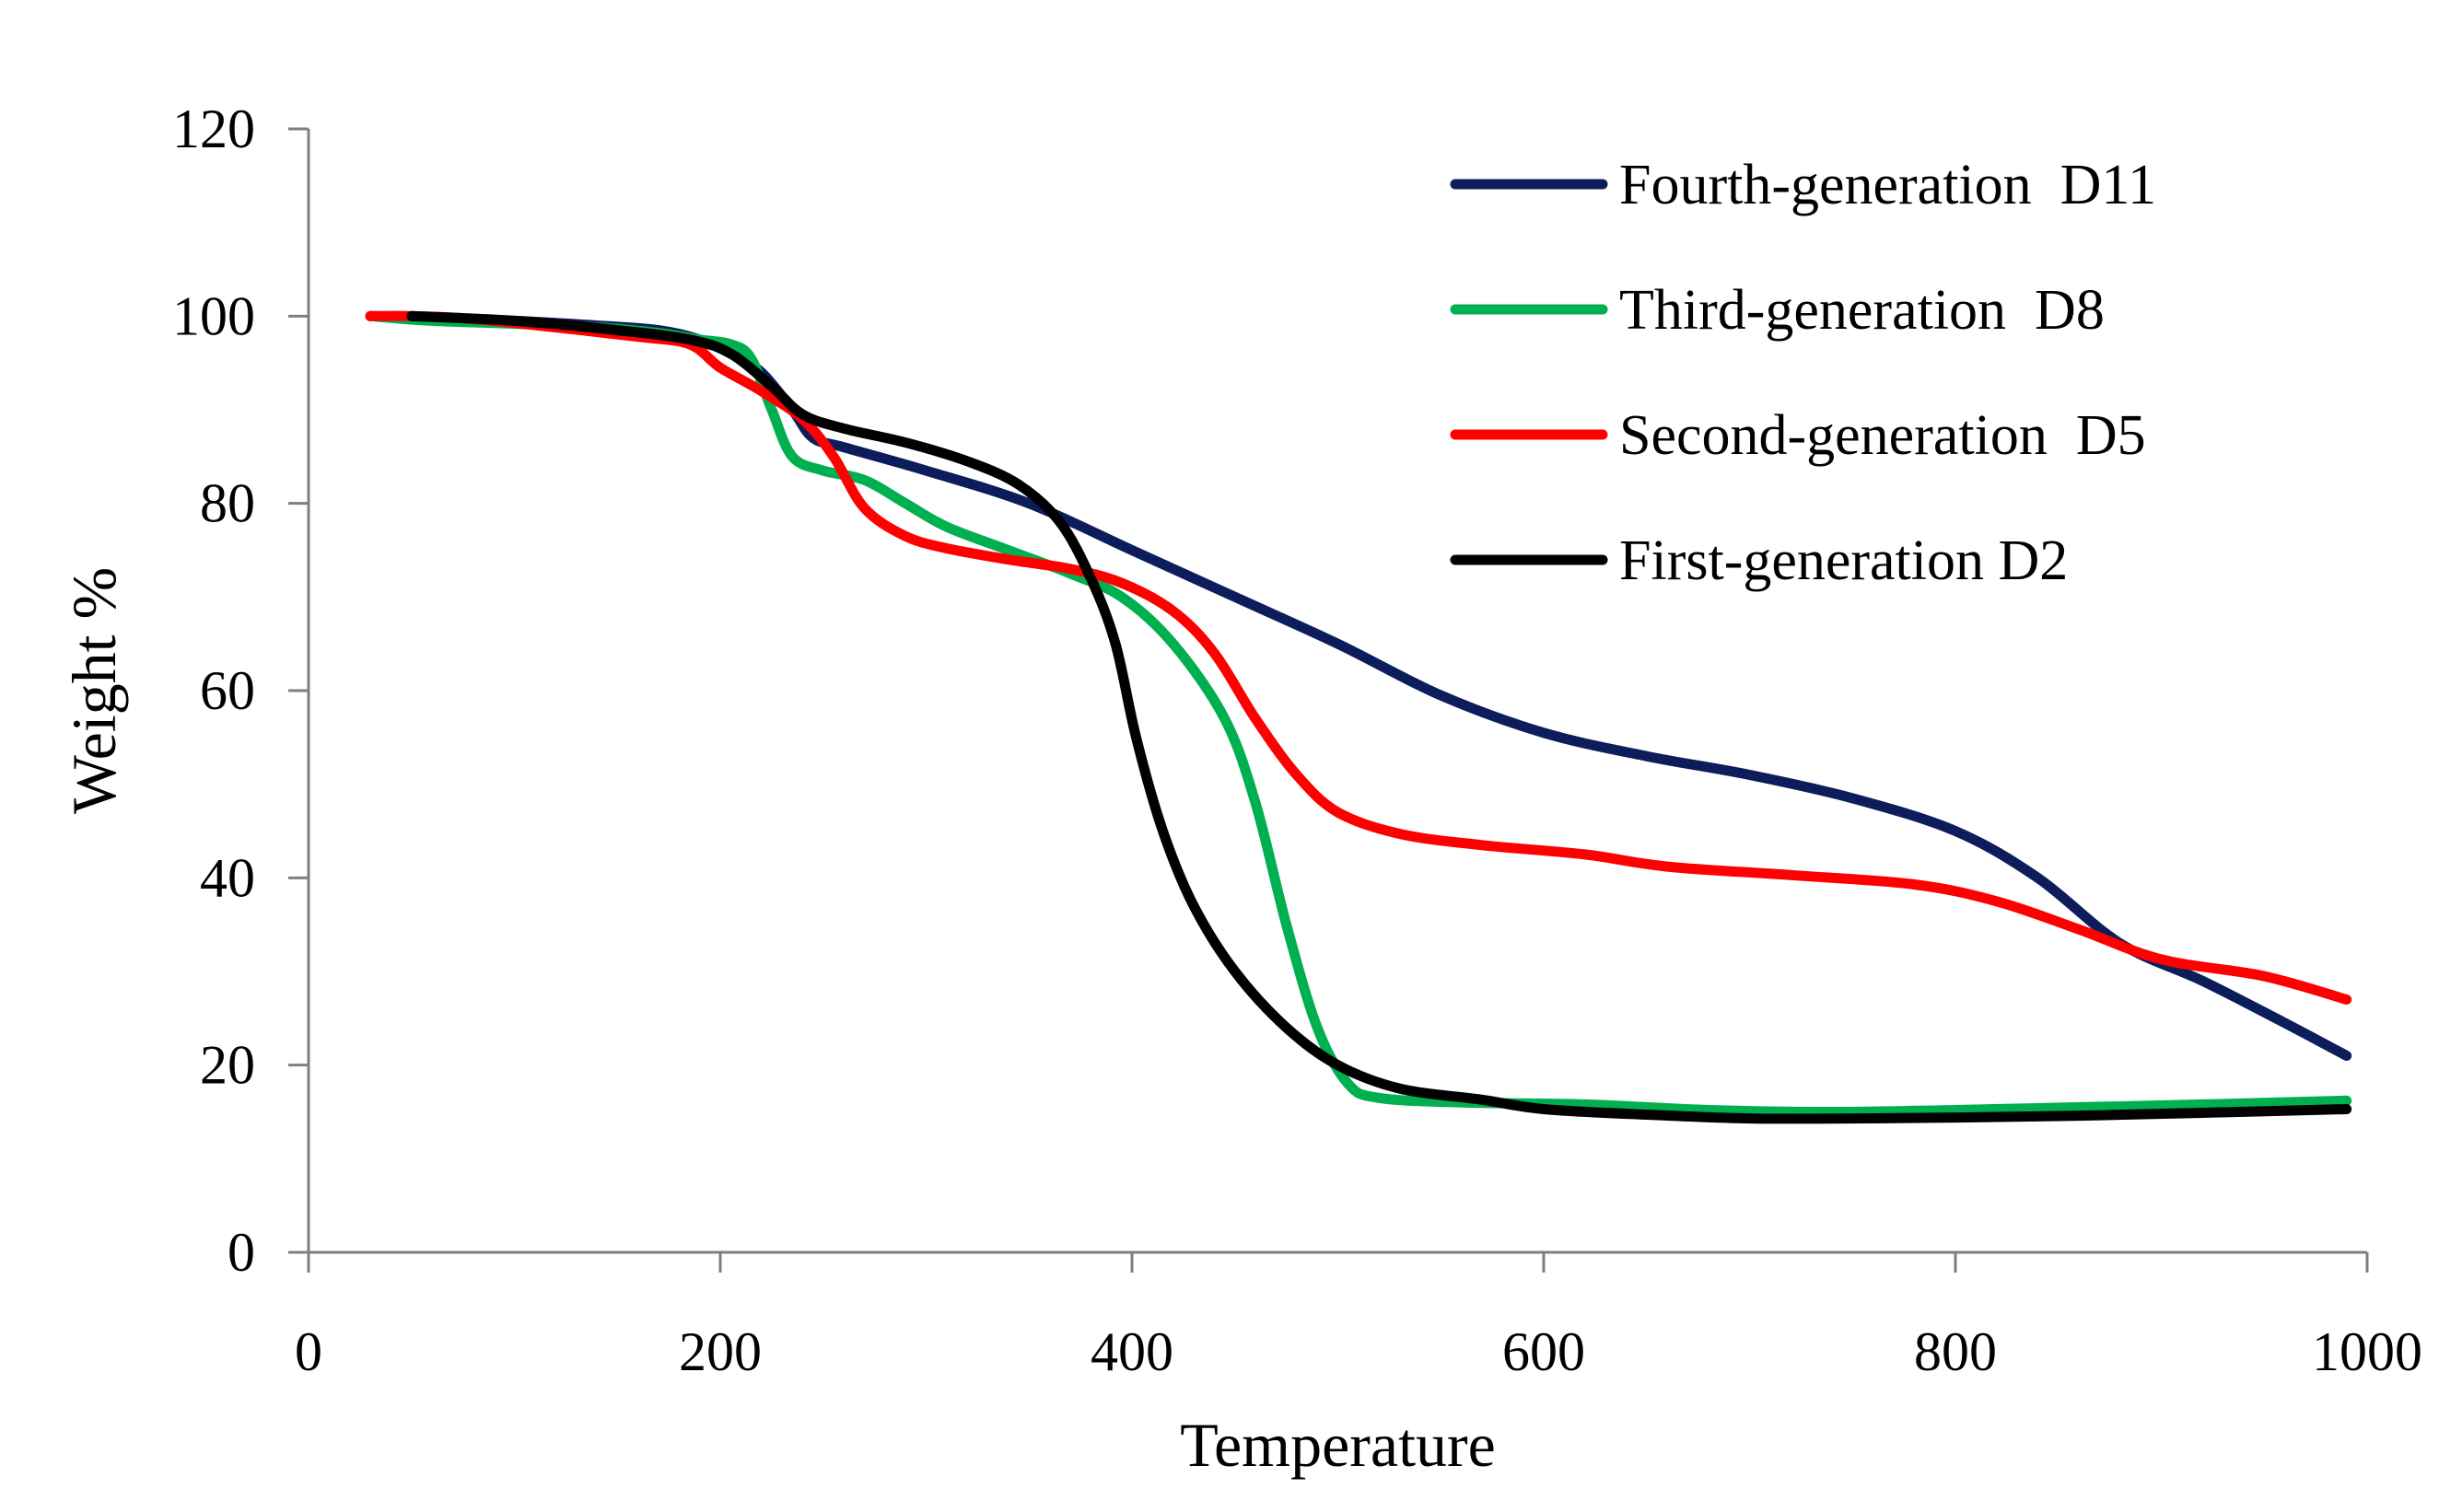 Image resolution: width=2462 pixels, height=1512 pixels. Describe the element at coordinates (1843, 561) in the screenshot. I see `legend-label-first-generation-d2: First-generation D2` at that location.